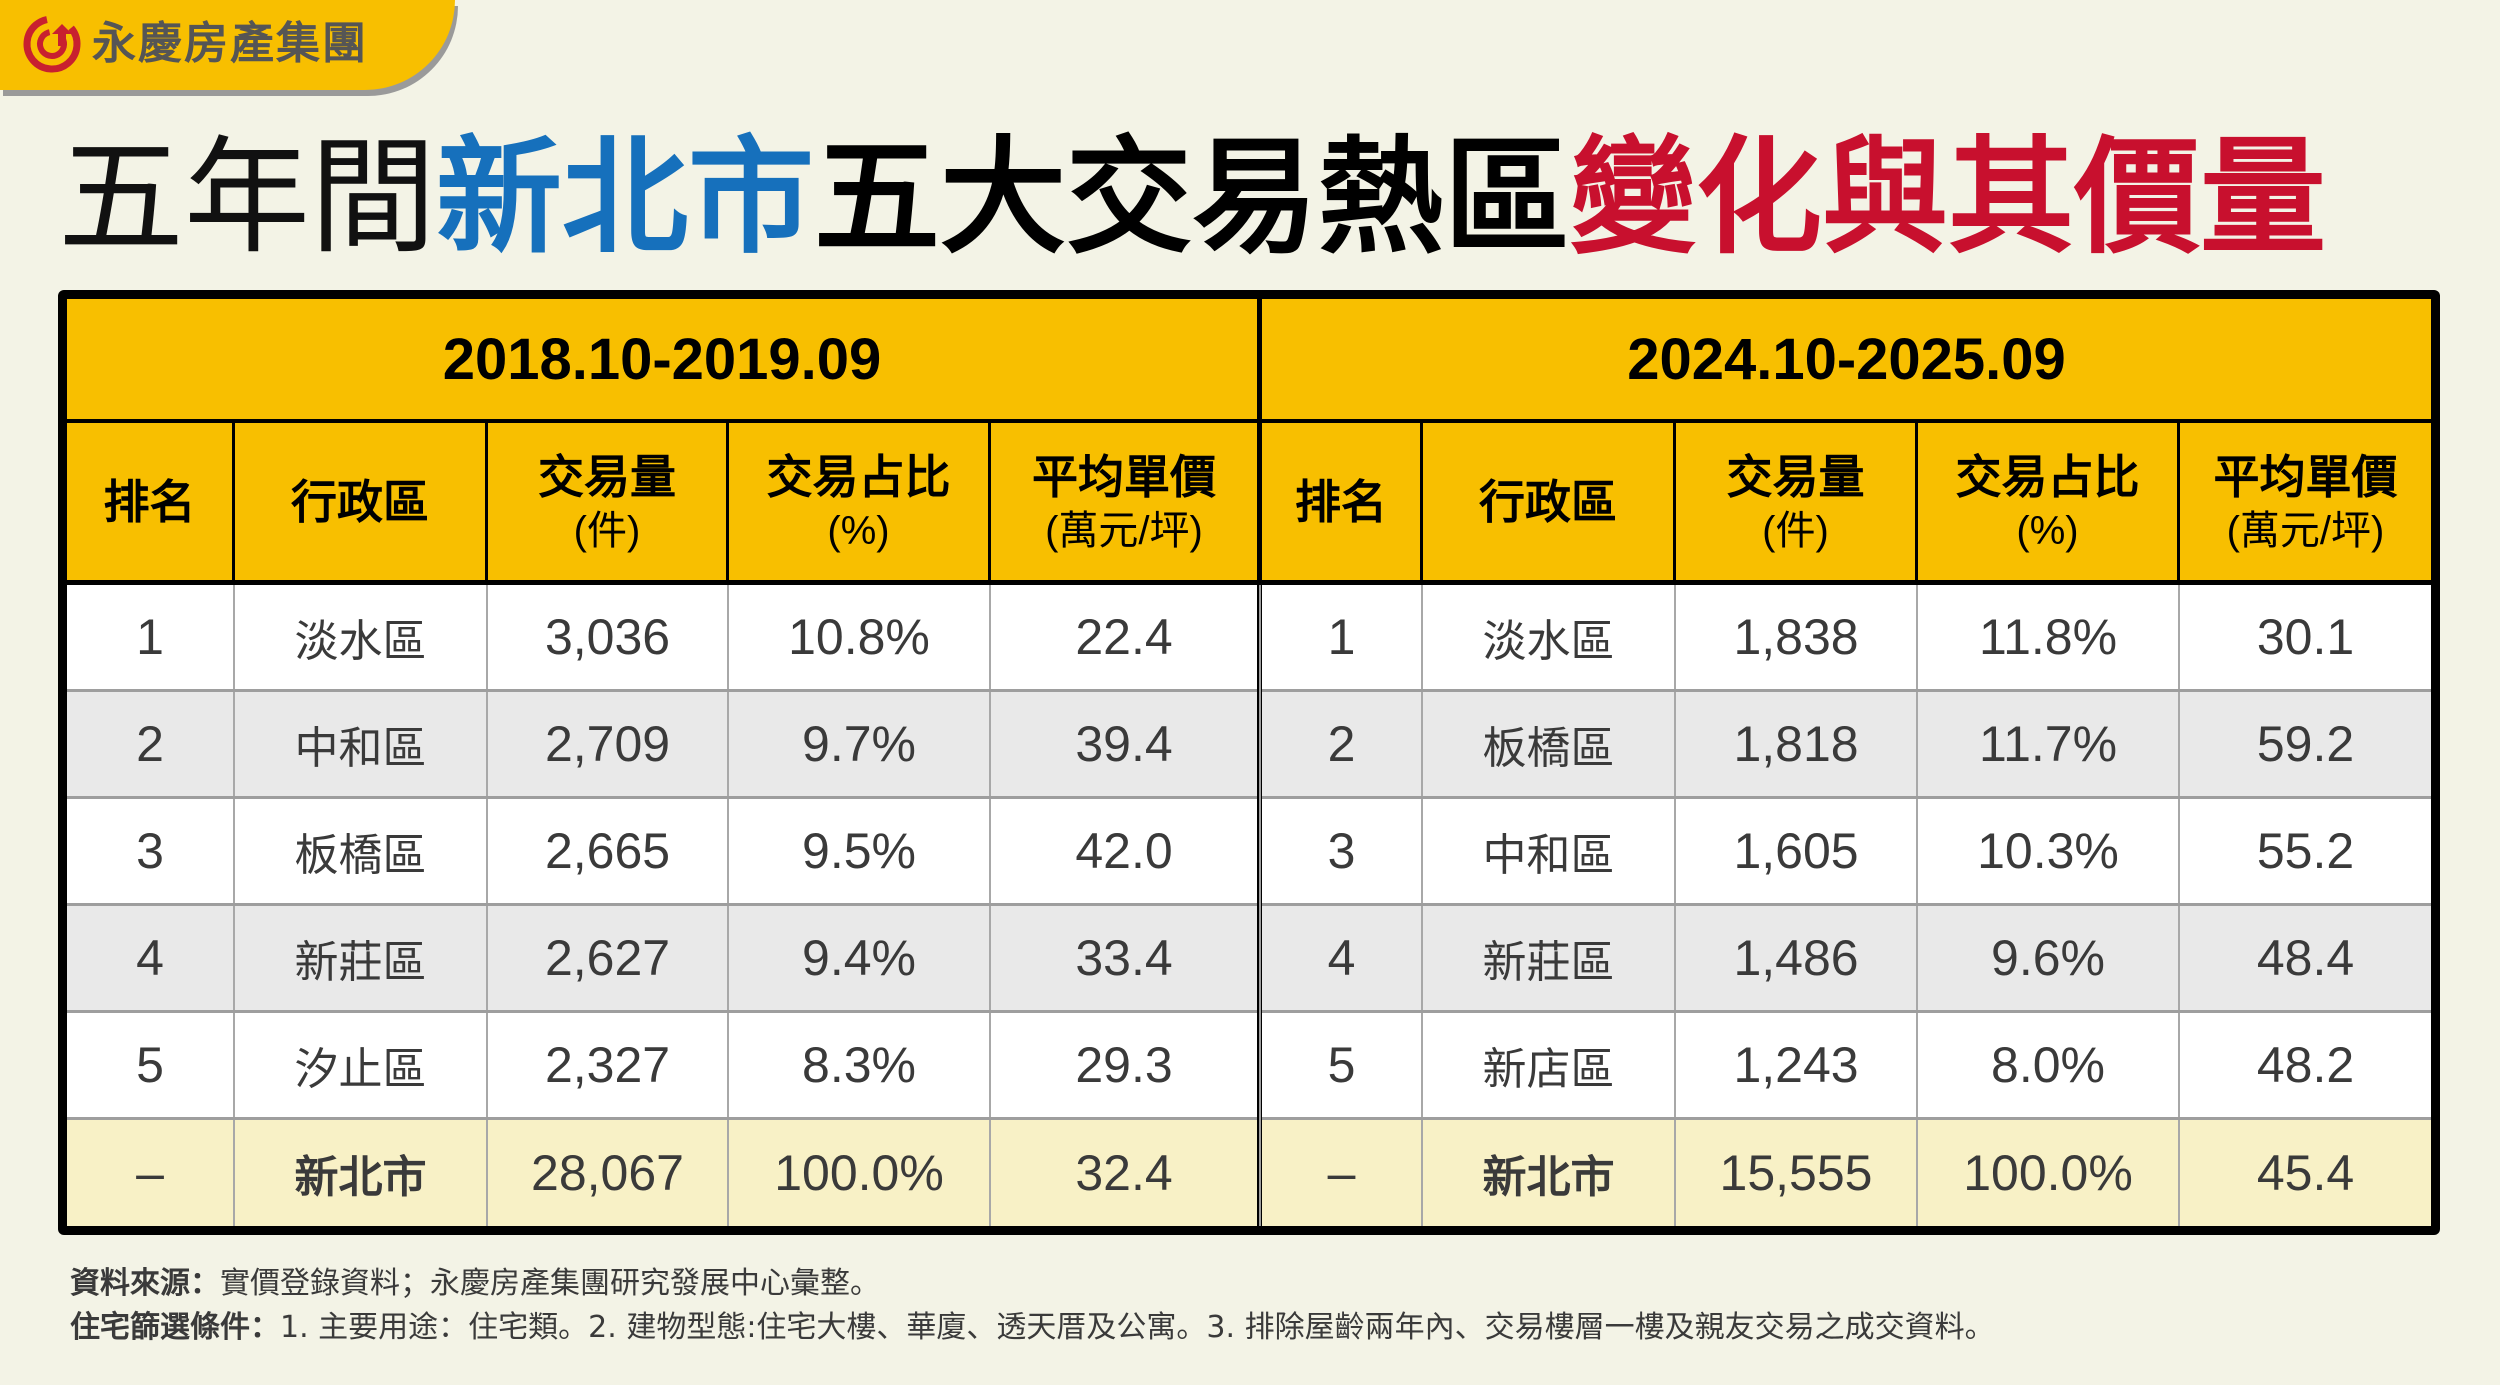  I want to click on volume-cell: 1,818, so click(1797, 744).